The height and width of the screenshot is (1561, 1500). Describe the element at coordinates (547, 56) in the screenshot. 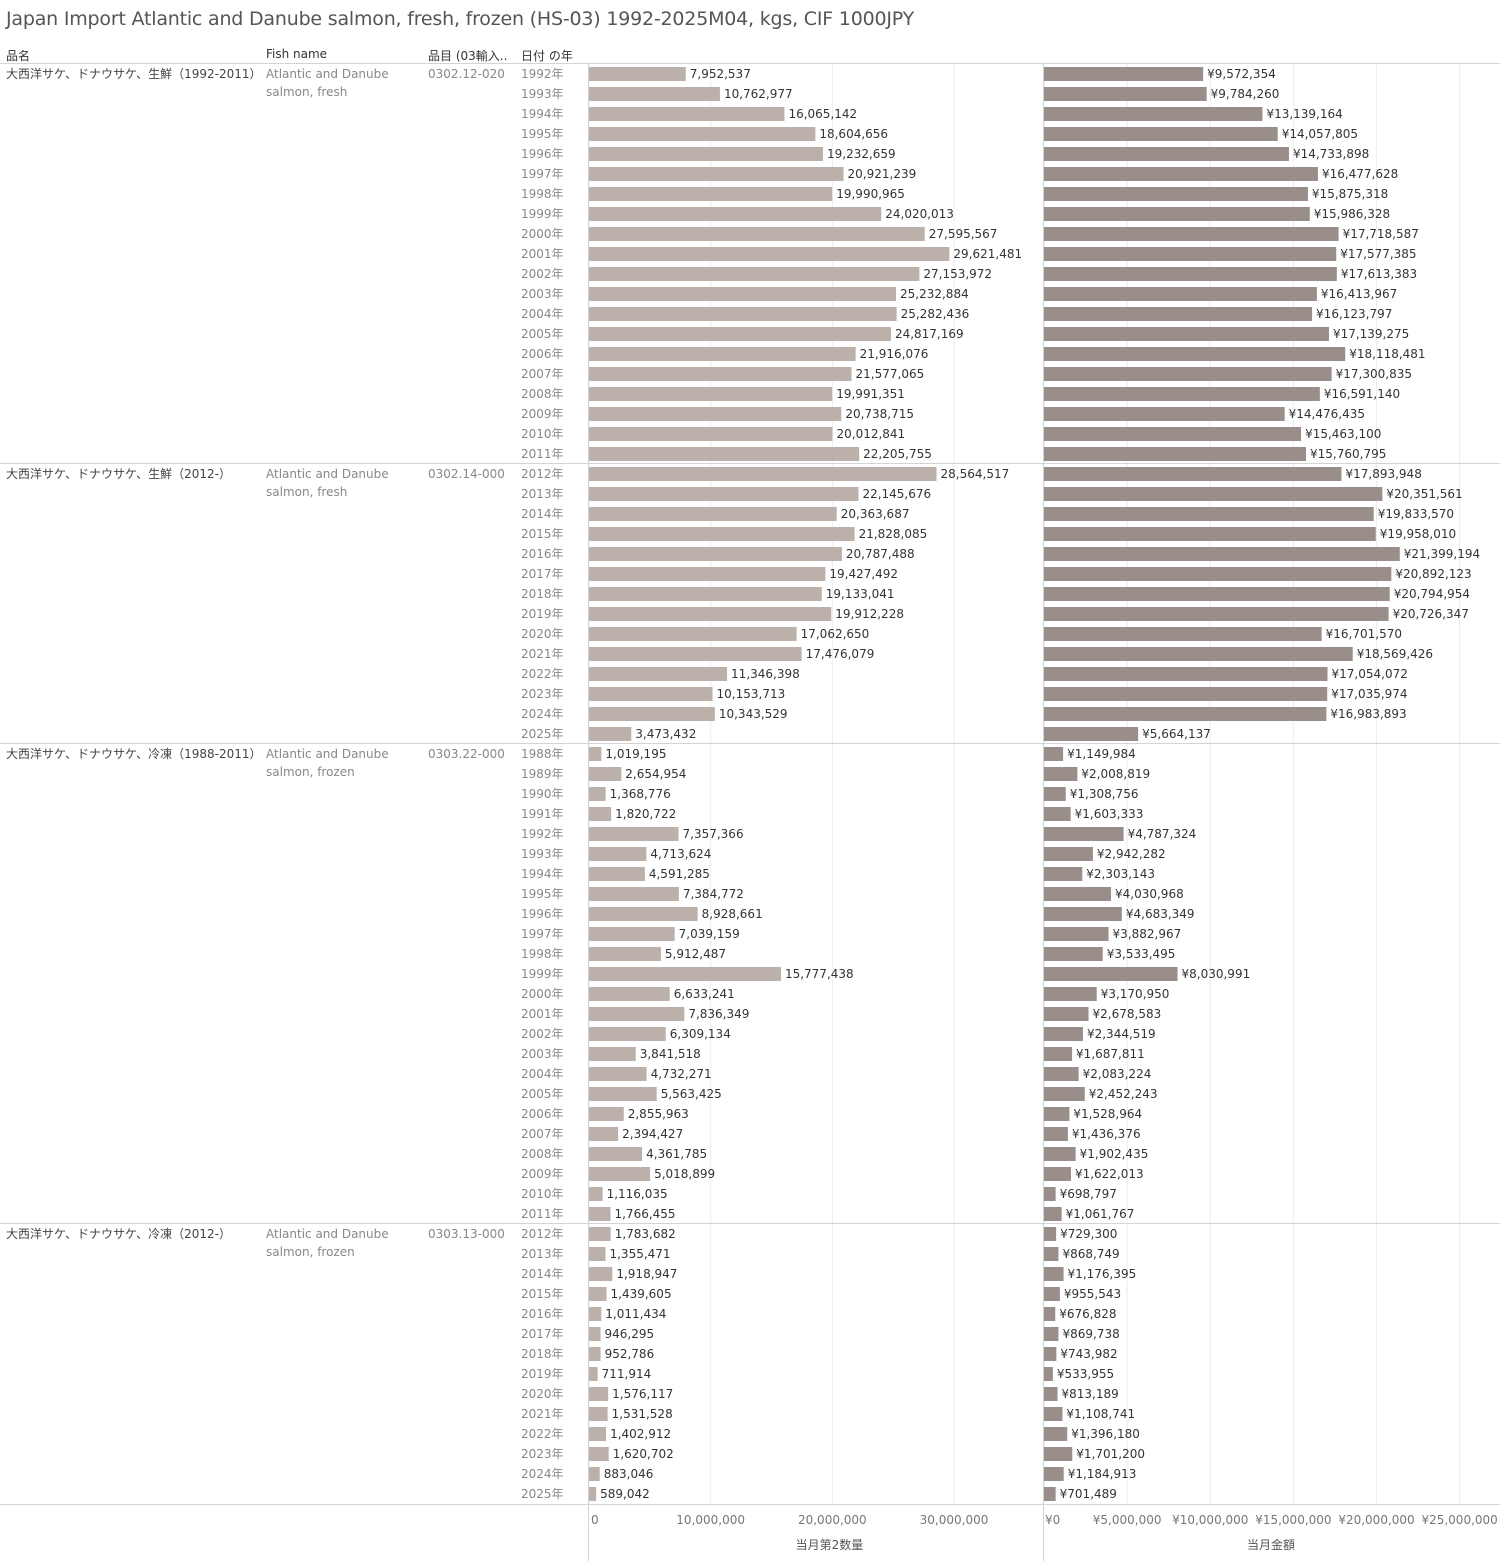

I see `column-header-year: 日付 の年` at that location.